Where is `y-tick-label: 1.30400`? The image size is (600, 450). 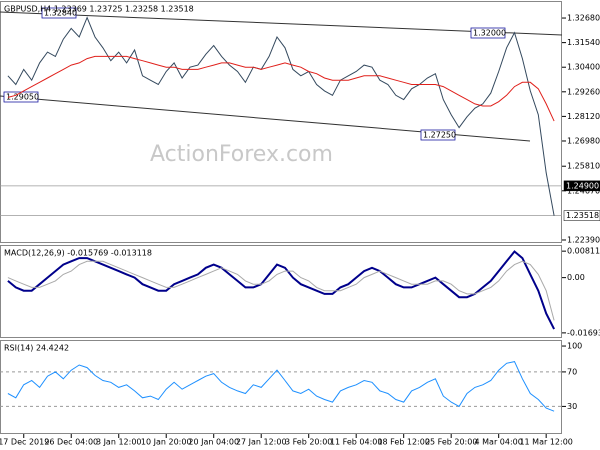 y-tick-label: 1.30400 is located at coordinates (583, 67).